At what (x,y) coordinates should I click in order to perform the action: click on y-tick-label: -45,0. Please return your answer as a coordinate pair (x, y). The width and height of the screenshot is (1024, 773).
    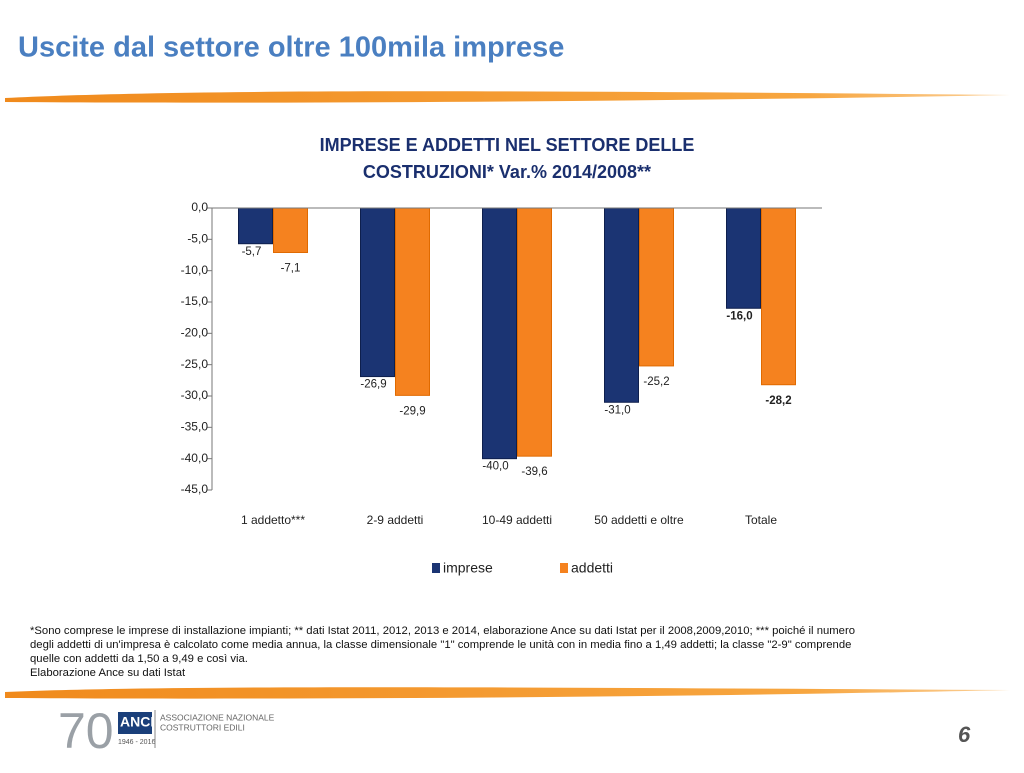
    Looking at the image, I should click on (195, 489).